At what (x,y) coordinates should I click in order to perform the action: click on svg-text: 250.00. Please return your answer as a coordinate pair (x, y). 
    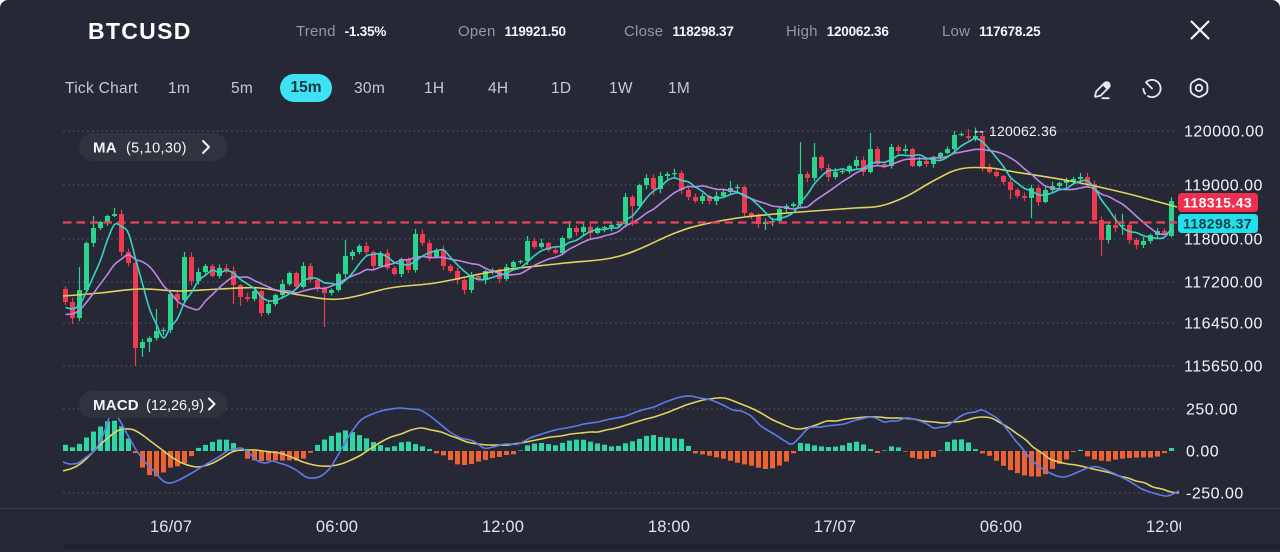
    Looking at the image, I should click on (1212, 410).